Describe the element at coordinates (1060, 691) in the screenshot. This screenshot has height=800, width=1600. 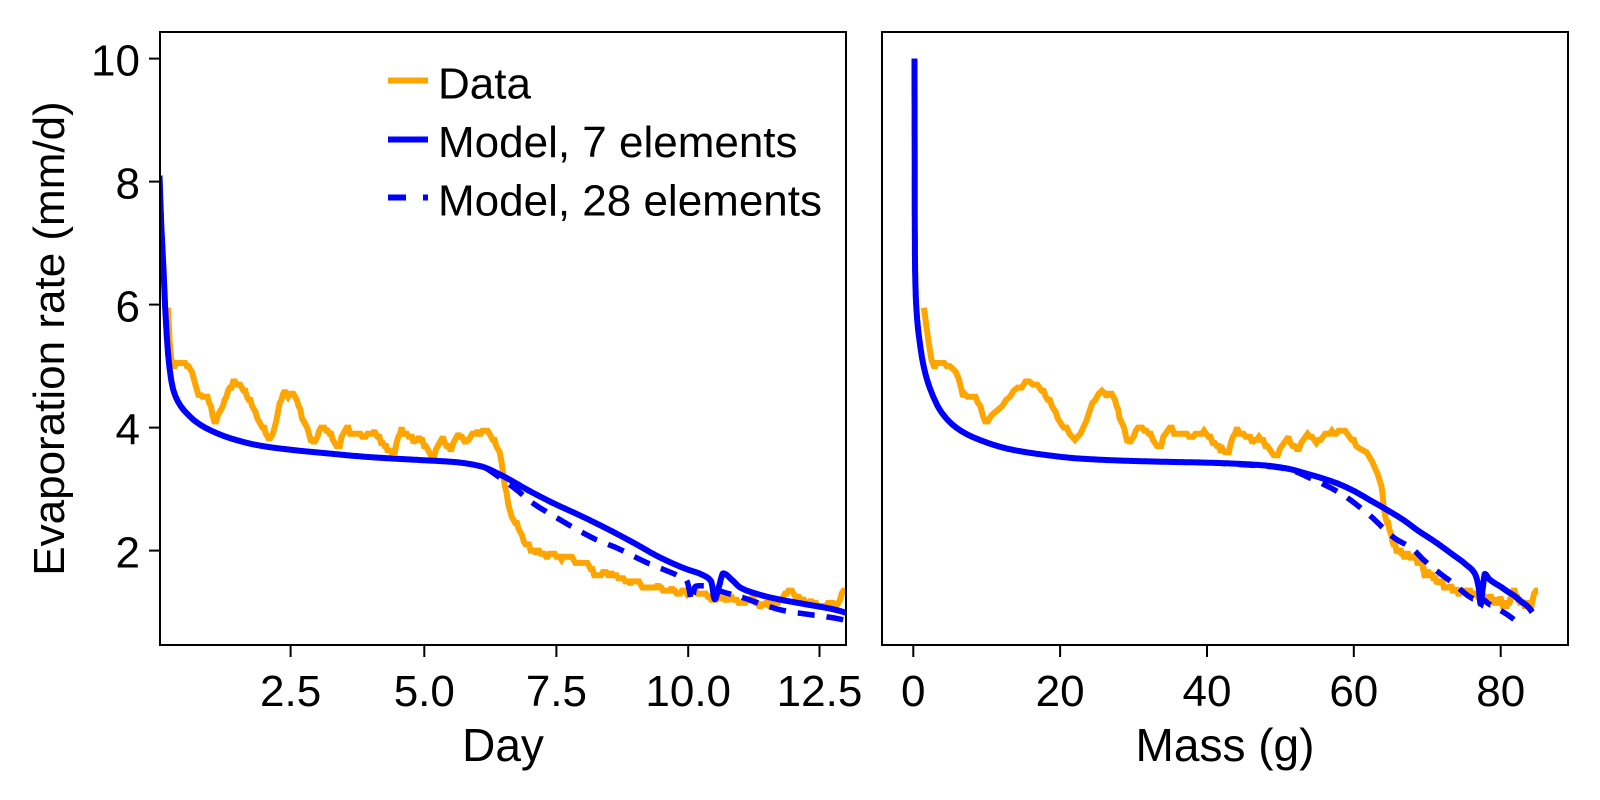
I see `svg-text: 20` at that location.